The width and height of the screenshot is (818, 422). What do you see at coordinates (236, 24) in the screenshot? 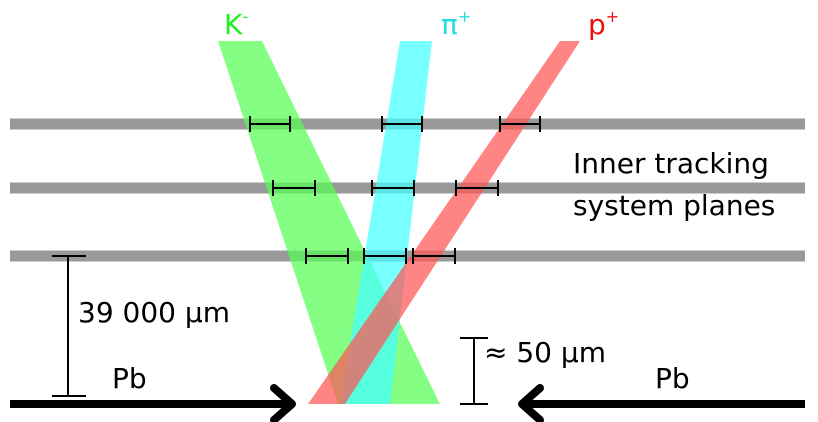
I see `kaon-label: K-` at bounding box center [236, 24].